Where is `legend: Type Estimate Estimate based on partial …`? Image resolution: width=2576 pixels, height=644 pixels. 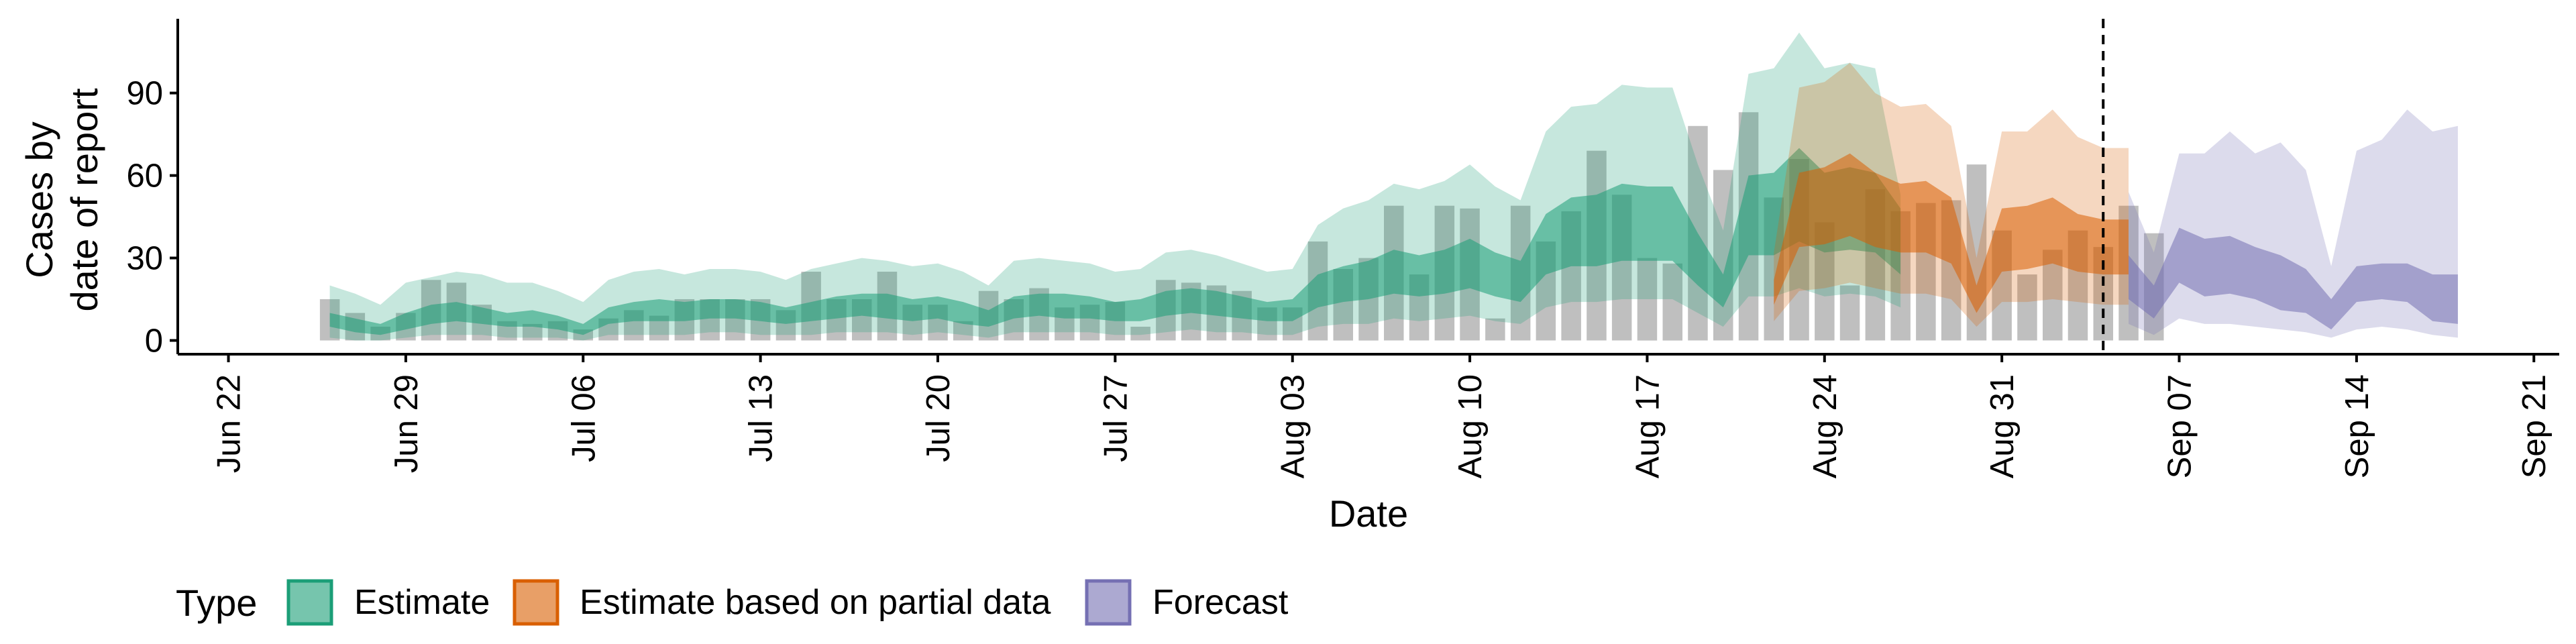
legend: Type Estimate Estimate based on partial … is located at coordinates (732, 602).